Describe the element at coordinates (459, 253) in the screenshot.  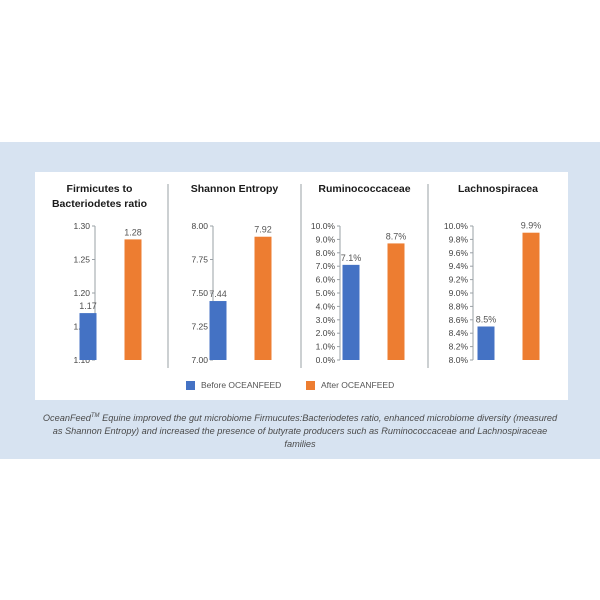
I see `y-tick-label: 9.6%` at that location.